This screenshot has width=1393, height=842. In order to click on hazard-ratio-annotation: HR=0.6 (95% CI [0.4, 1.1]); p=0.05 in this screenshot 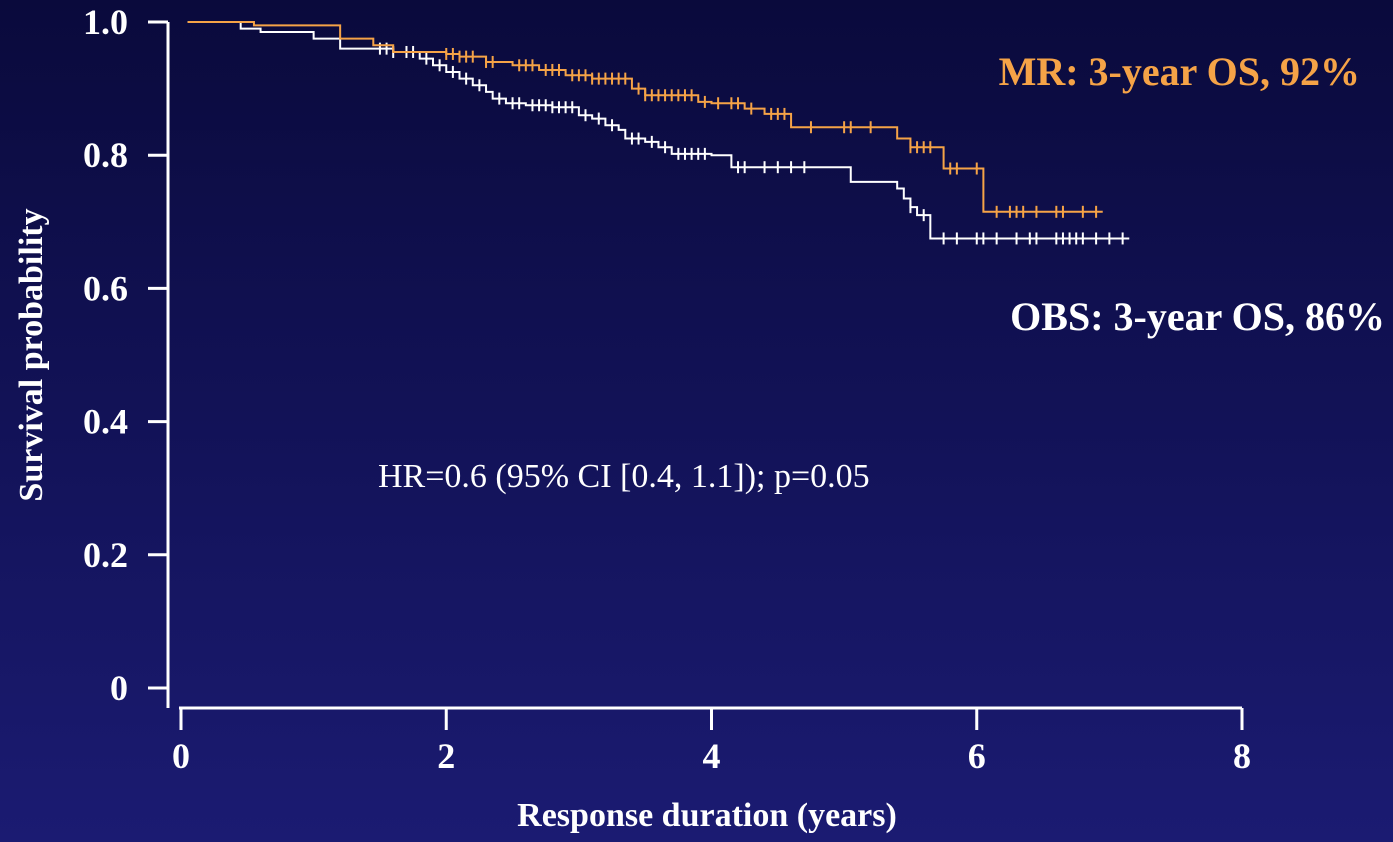, I will do `click(624, 476)`.